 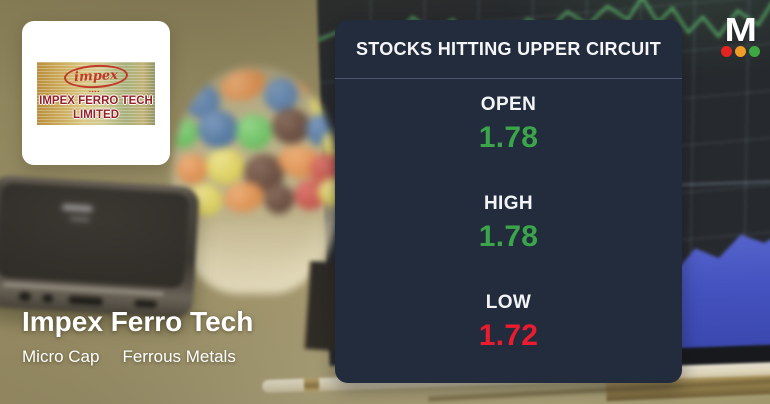 What do you see at coordinates (179, 356) in the screenshot?
I see `tag-sector: Ferrous Metals` at bounding box center [179, 356].